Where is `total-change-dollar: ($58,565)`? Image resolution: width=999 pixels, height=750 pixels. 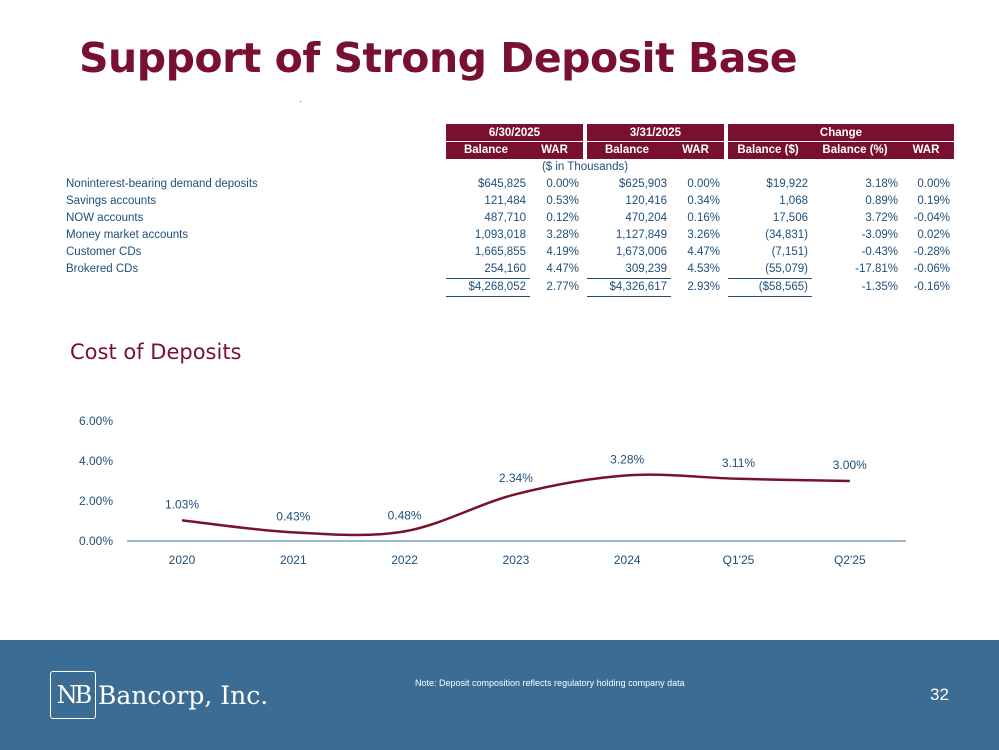 total-change-dollar: ($58,565) is located at coordinates (770, 287).